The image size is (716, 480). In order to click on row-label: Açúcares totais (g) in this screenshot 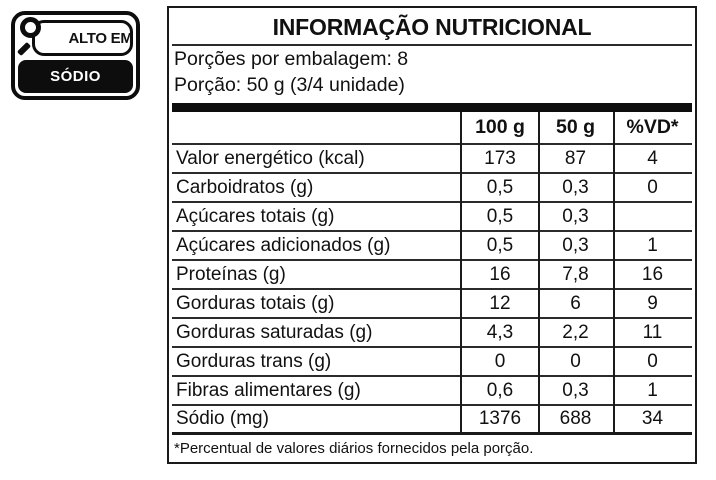, I will do `click(255, 216)`.